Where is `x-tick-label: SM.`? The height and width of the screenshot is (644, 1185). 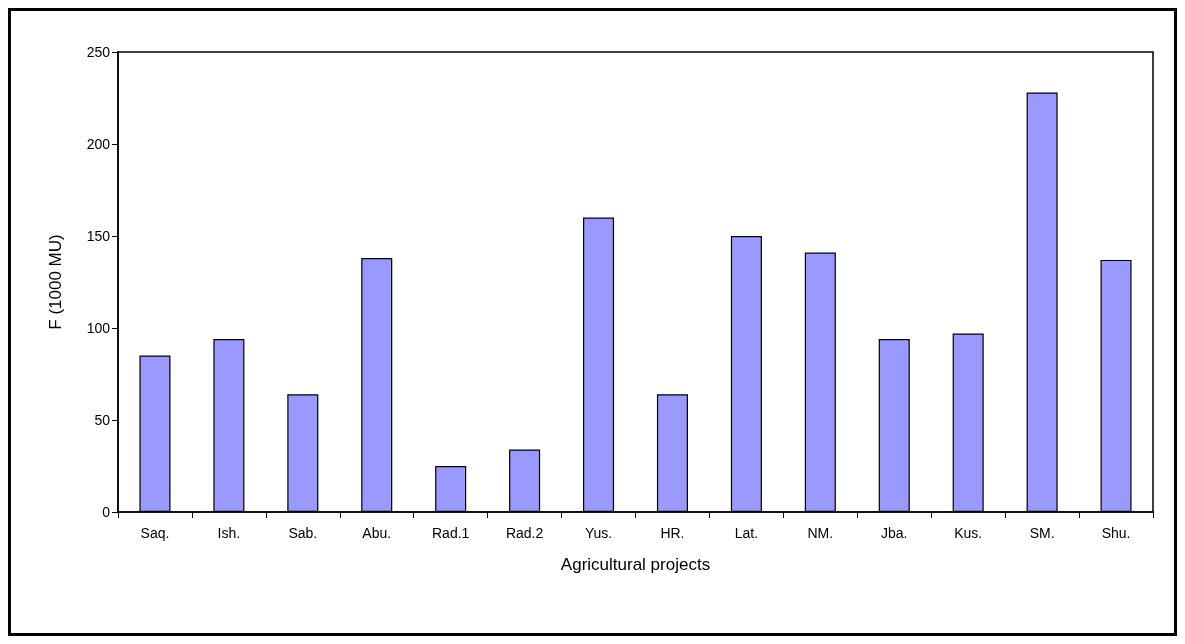 x-tick-label: SM. is located at coordinates (1042, 533).